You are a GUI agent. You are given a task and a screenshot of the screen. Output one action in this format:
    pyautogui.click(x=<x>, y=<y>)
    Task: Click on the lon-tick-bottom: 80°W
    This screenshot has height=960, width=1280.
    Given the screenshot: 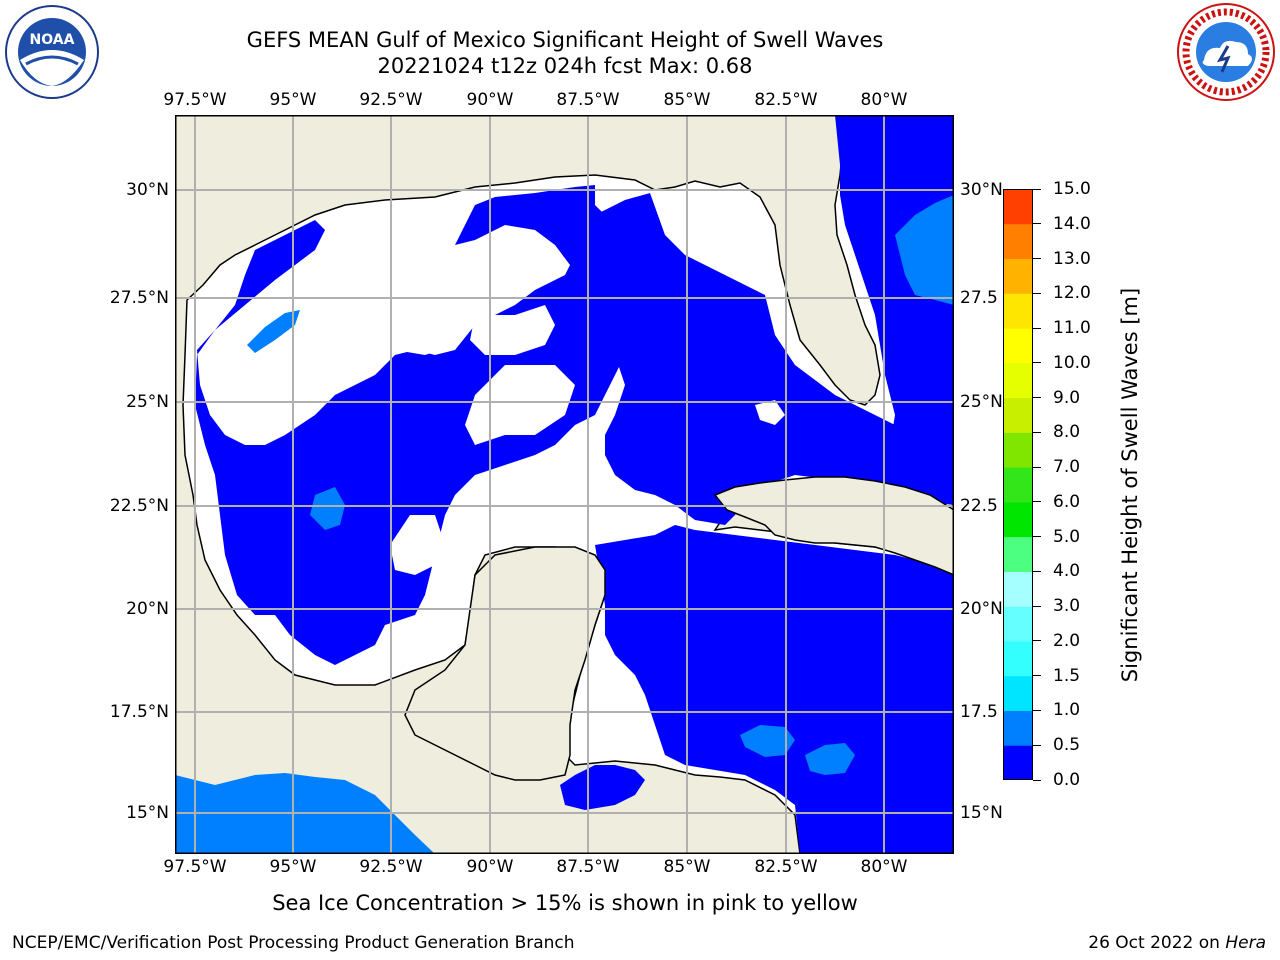 What is the action you would take?
    pyautogui.click(x=884, y=867)
    